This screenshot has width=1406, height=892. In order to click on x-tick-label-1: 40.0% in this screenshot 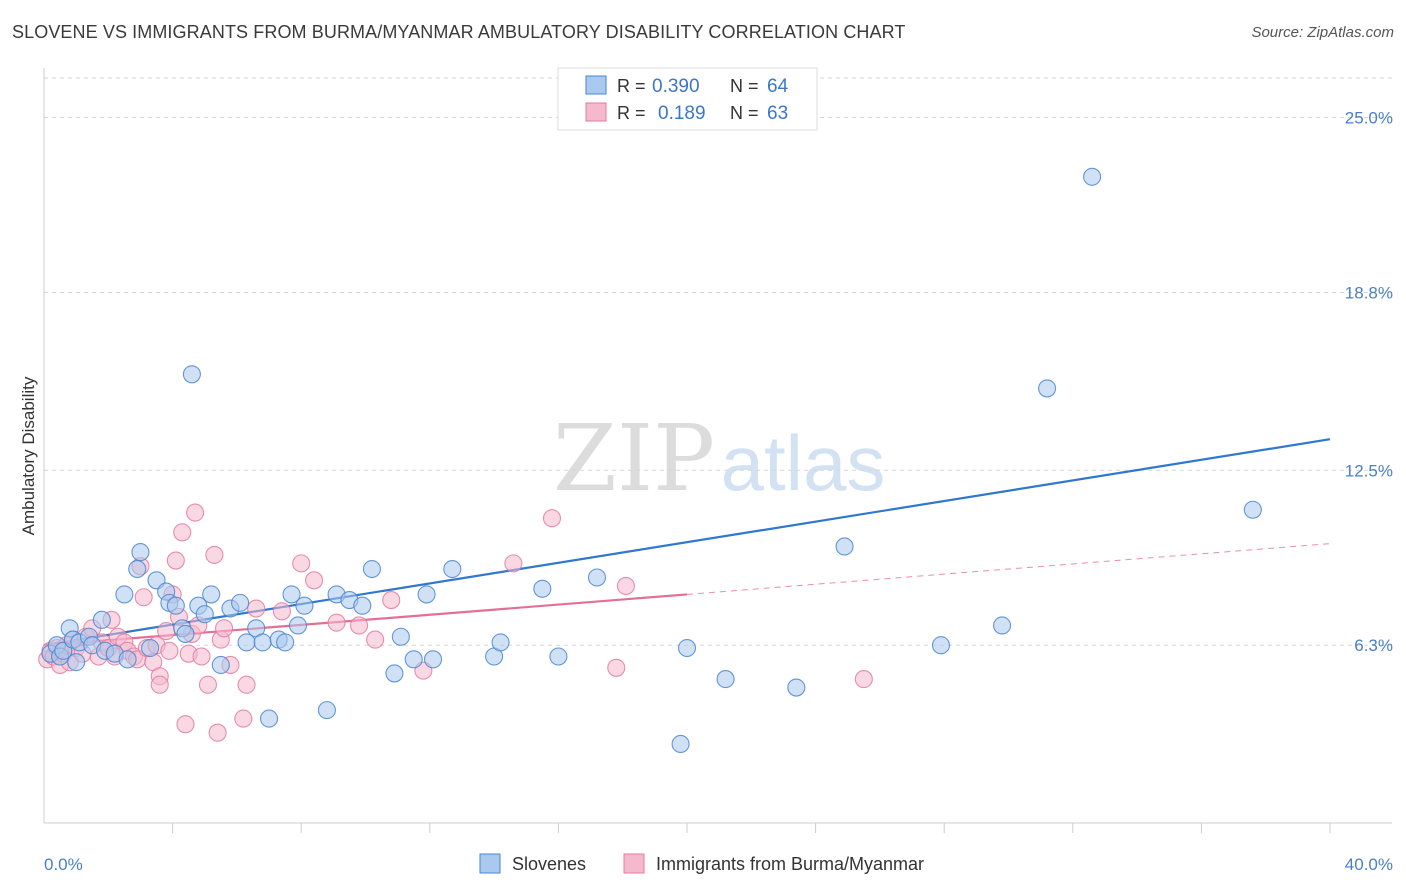, I will do `click(1369, 864)`.